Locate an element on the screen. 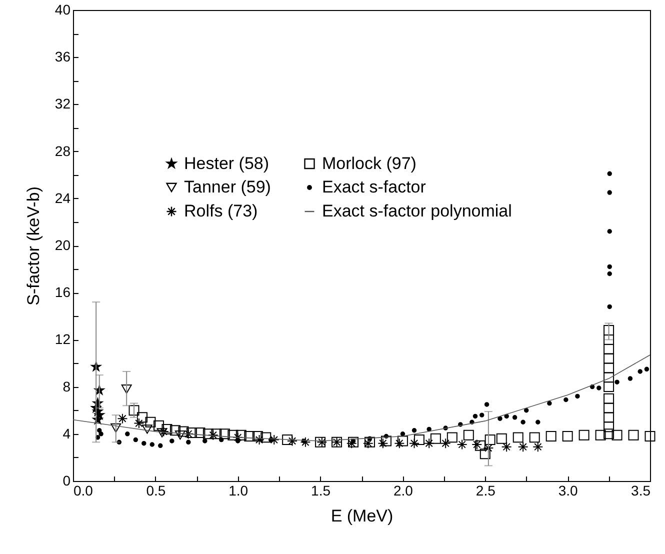 The width and height of the screenshot is (665, 554). legend-label: Rolfs (73) is located at coordinates (221, 211).